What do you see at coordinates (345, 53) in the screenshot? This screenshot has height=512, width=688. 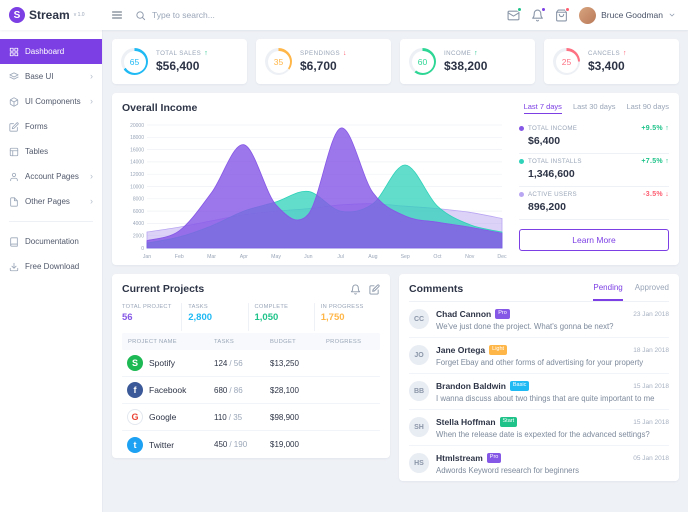 I see `trend-down-icon: ↓` at bounding box center [345, 53].